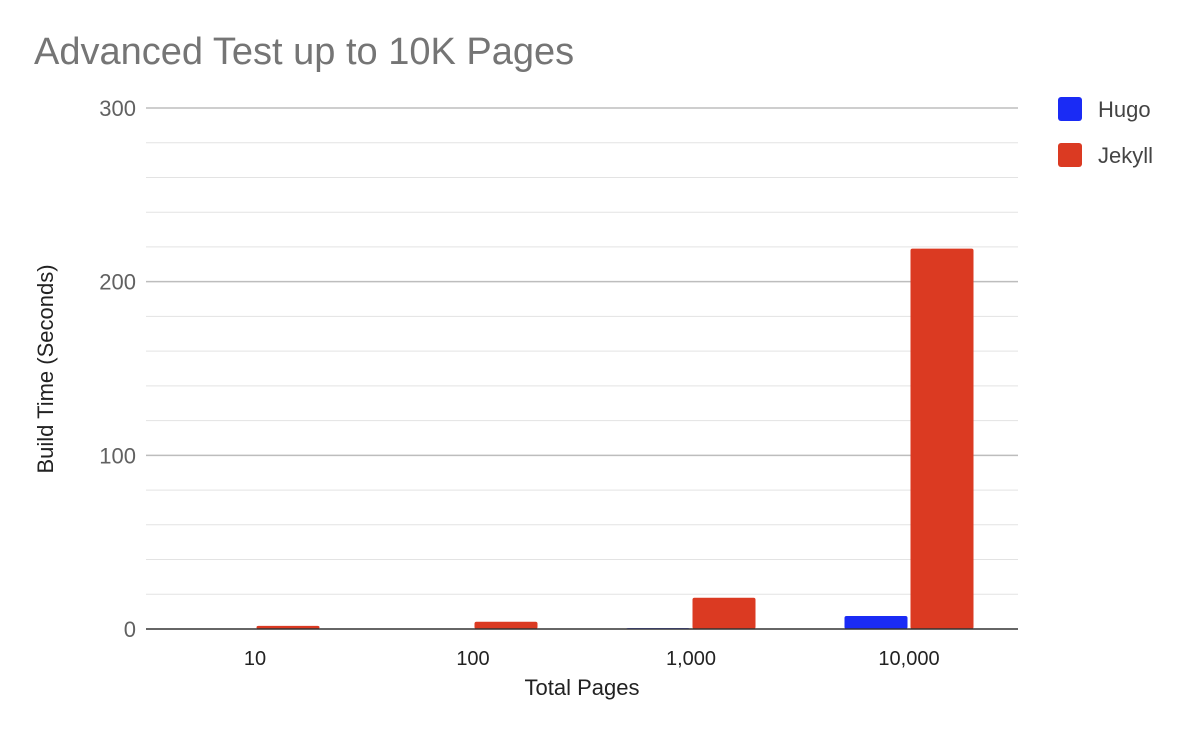 The image size is (1192, 732). I want to click on chart-title: Advanced Test up to 10K Pages, so click(304, 52).